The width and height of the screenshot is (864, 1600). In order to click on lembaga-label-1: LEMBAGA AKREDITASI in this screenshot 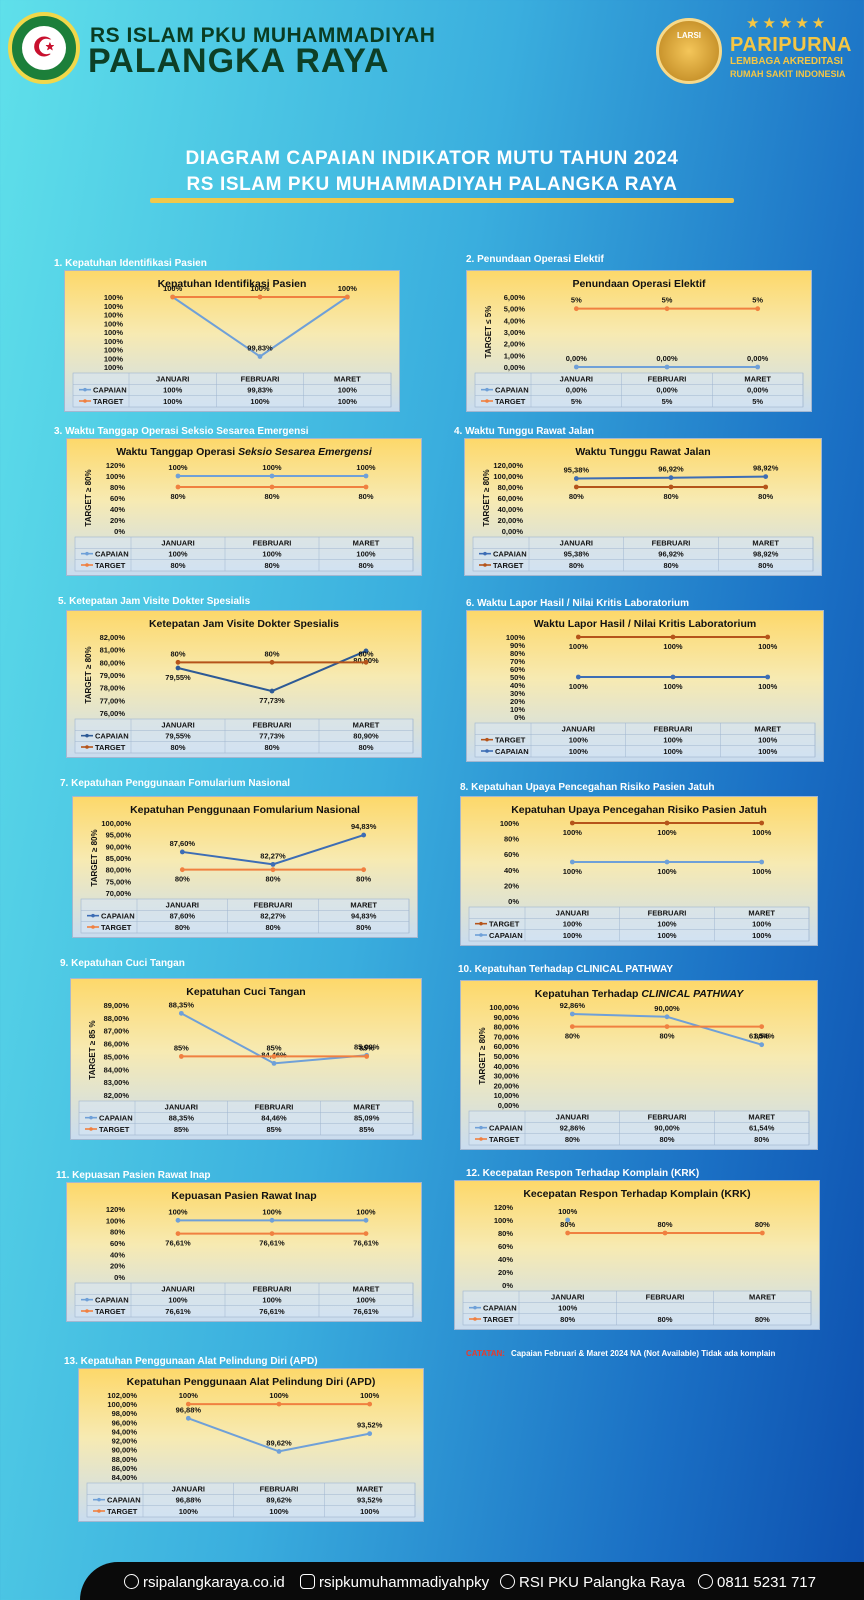, I will do `click(786, 61)`.